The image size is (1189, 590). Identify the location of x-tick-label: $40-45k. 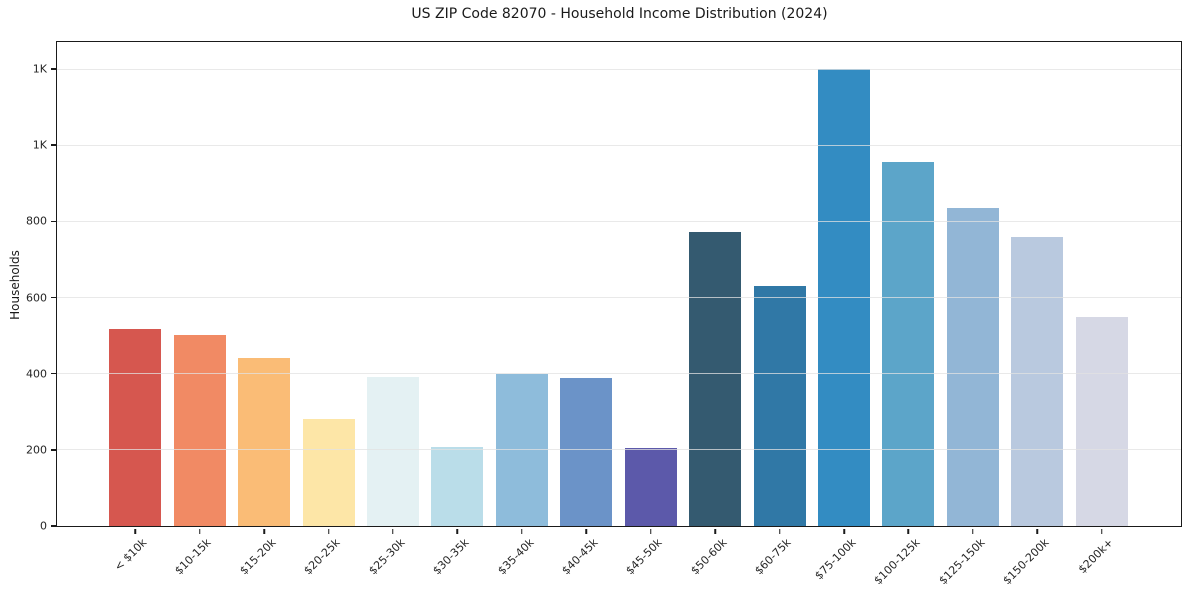
(580, 557).